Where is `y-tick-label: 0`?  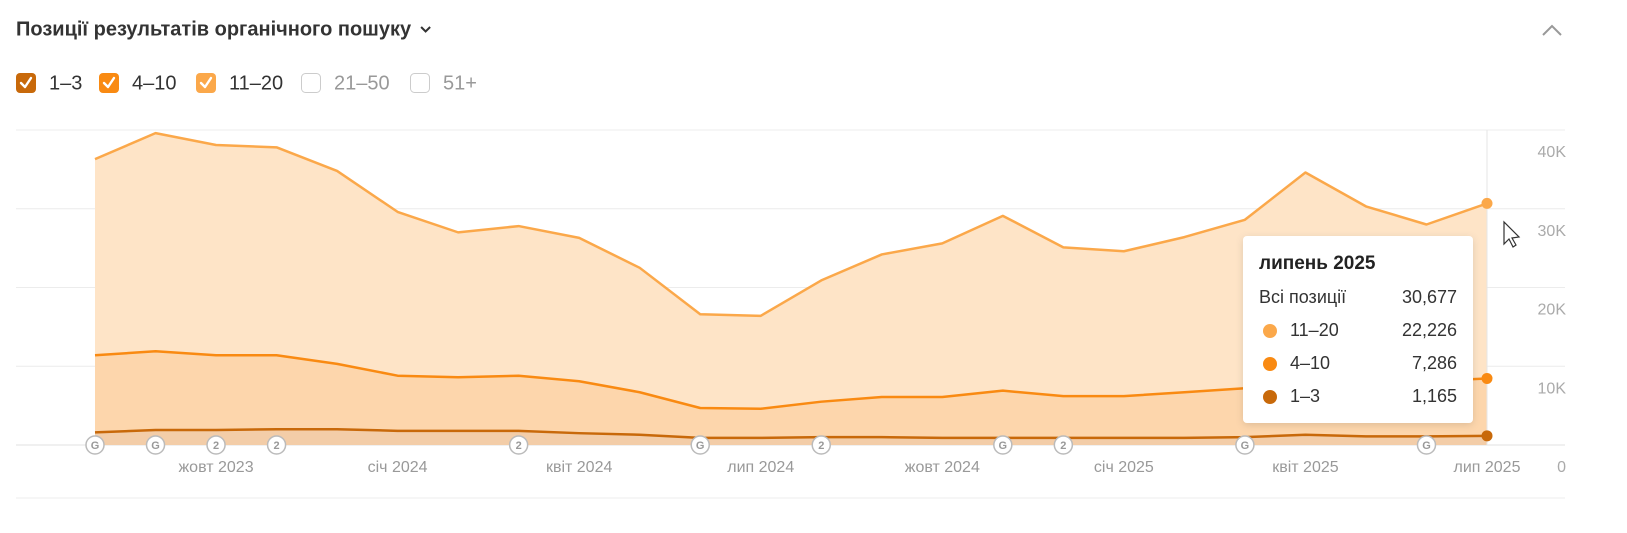 y-tick-label: 0 is located at coordinates (1561, 467).